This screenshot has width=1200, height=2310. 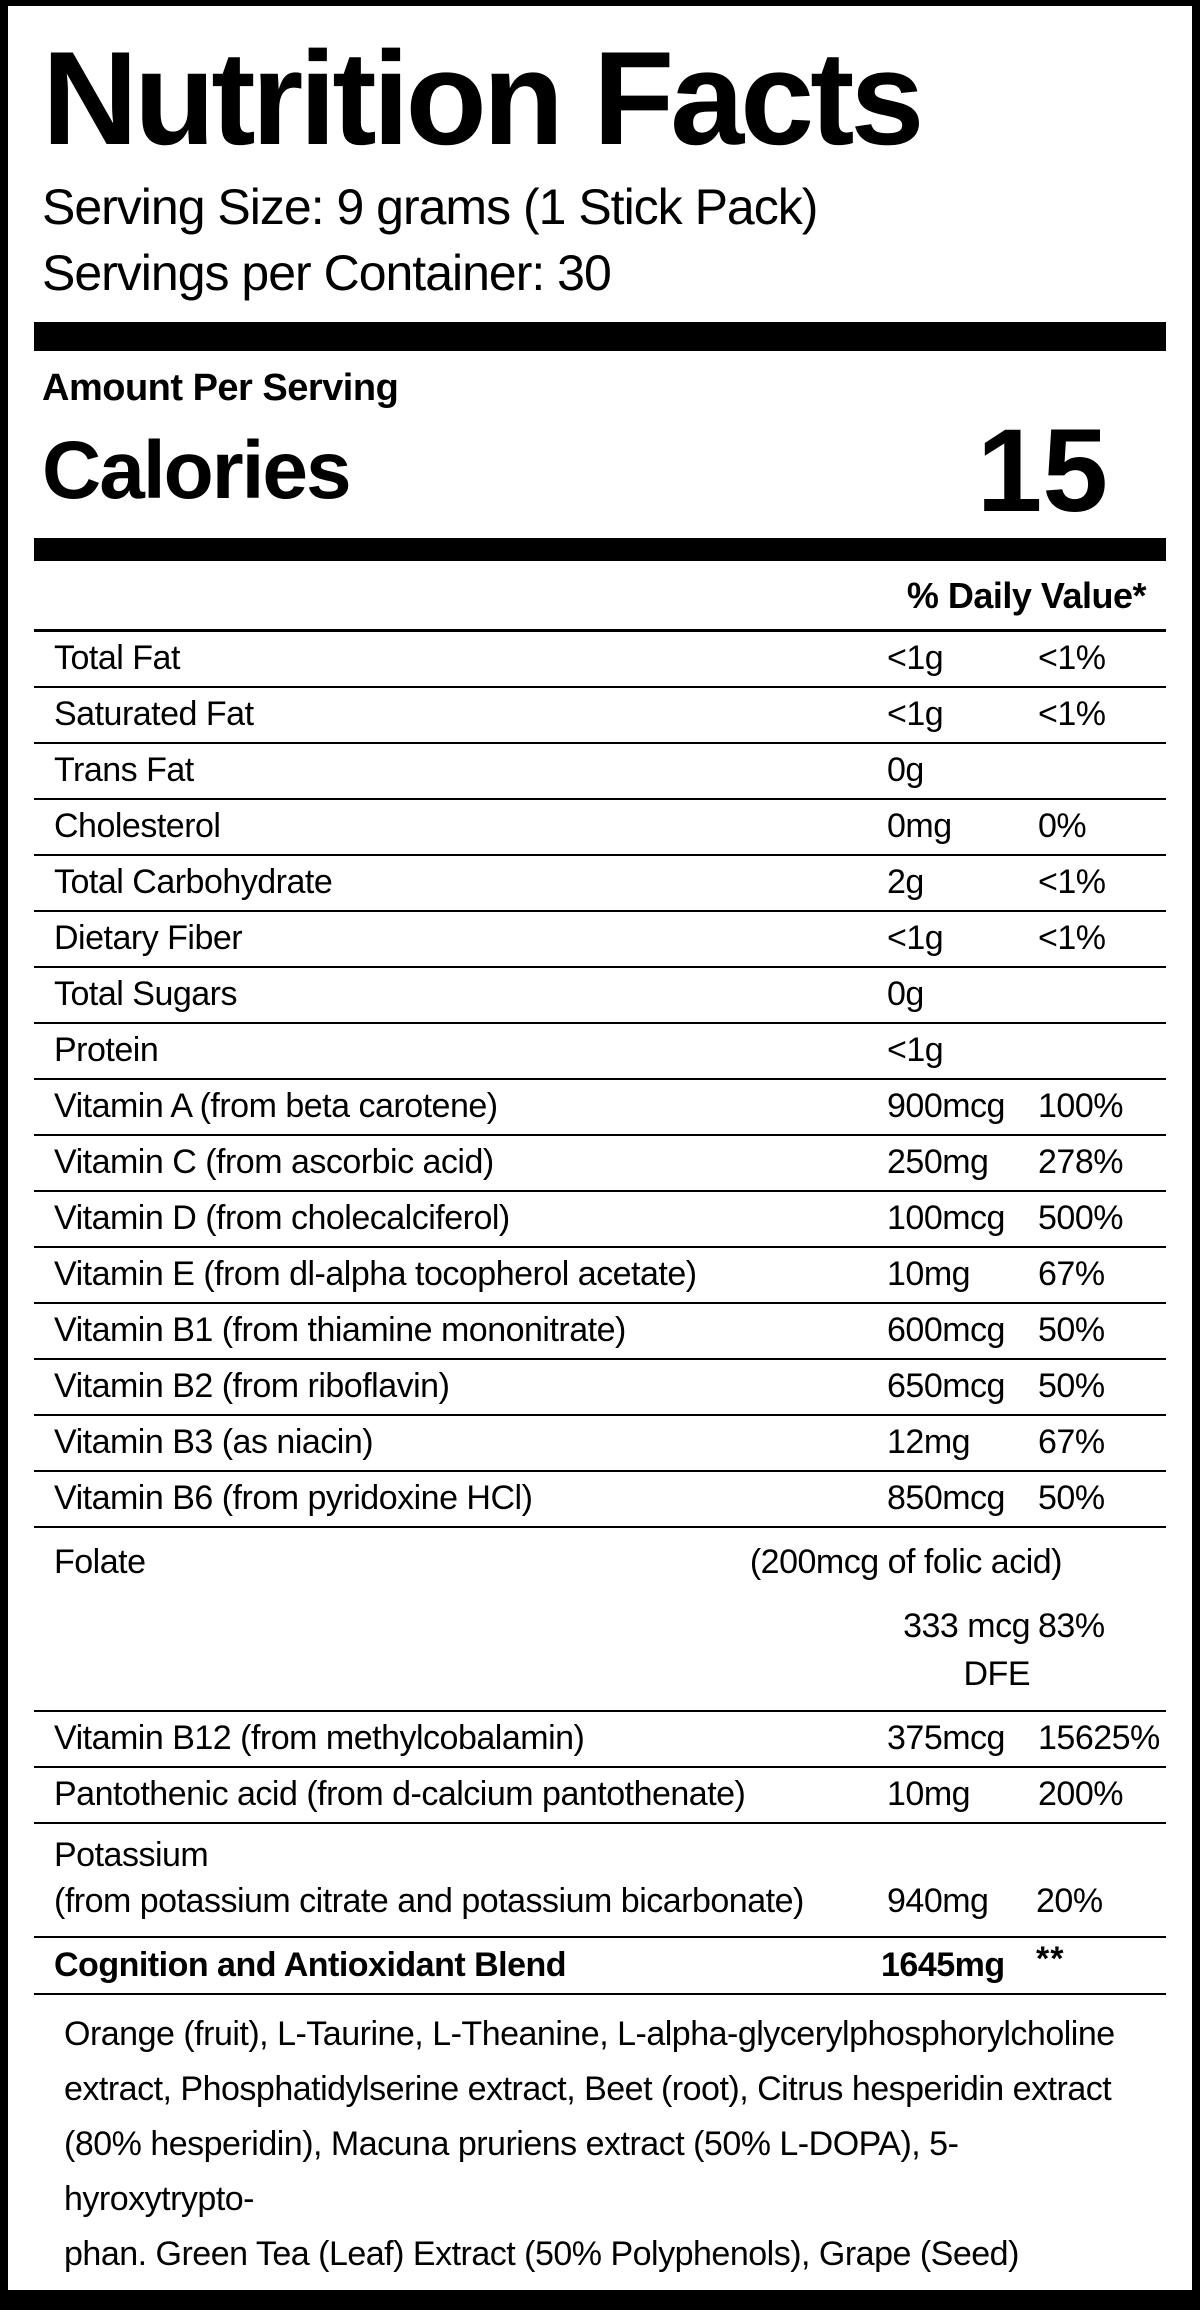 What do you see at coordinates (966, 1649) in the screenshot?
I see `nutrient-amount: 333 mcg DFE` at bounding box center [966, 1649].